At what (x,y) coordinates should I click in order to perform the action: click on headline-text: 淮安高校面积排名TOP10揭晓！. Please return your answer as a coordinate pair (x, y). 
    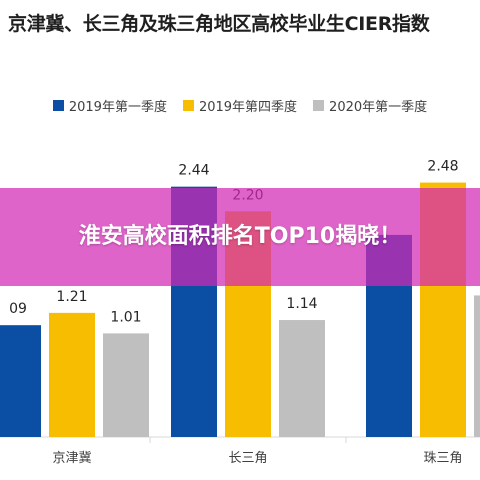
    Looking at the image, I should click on (240, 236).